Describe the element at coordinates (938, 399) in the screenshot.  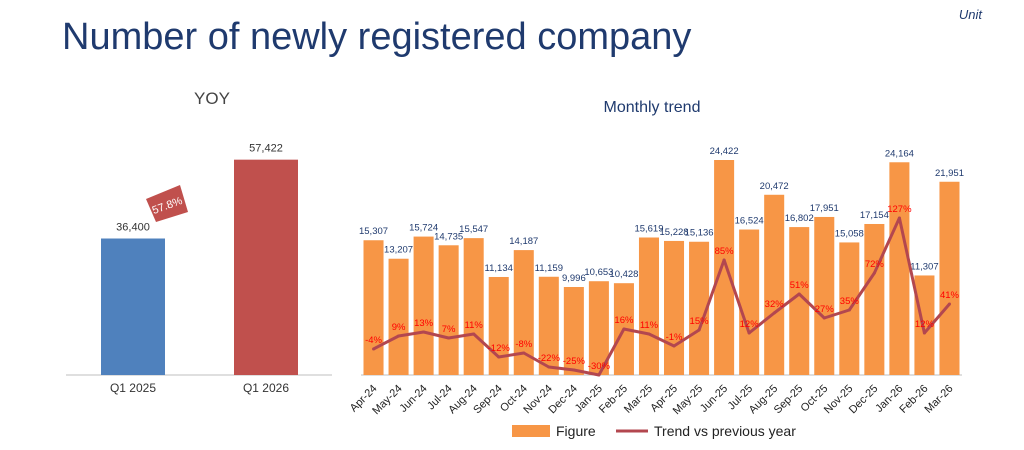
I see `monthly-tick-label: Mar-26` at that location.